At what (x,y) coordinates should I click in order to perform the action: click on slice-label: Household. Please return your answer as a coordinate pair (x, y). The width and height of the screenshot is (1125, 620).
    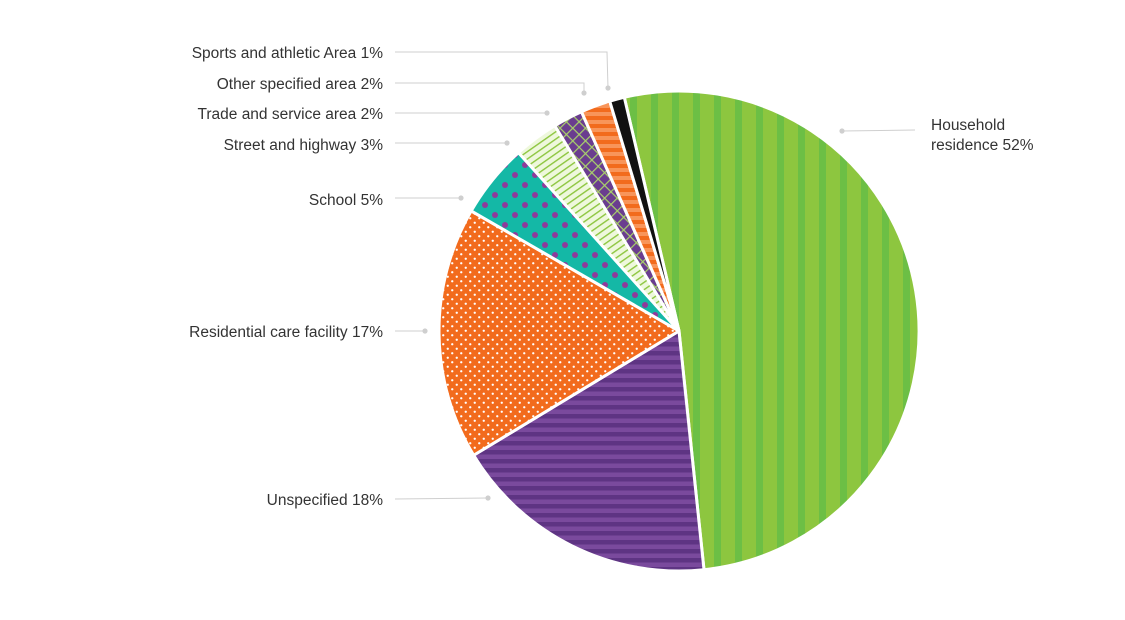
    Looking at the image, I should click on (968, 125).